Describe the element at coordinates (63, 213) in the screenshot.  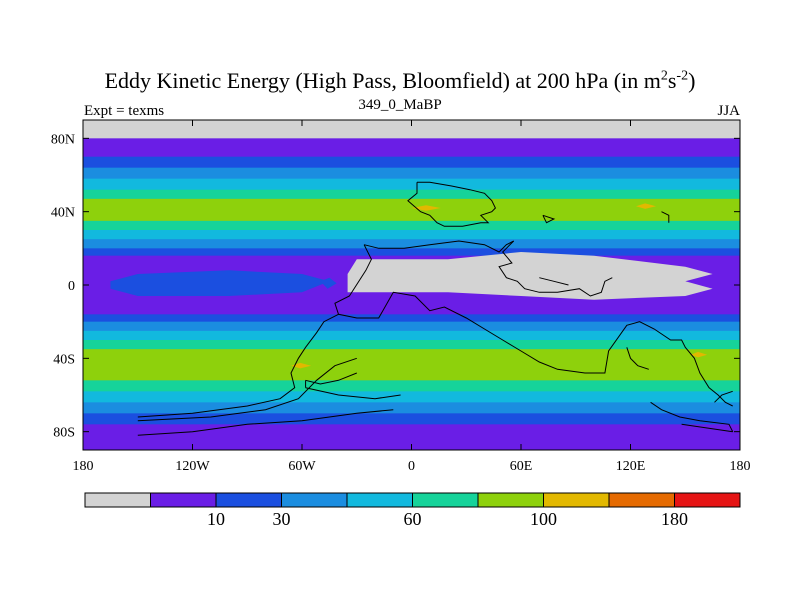
I see `y-tick-label-1: 40N` at that location.